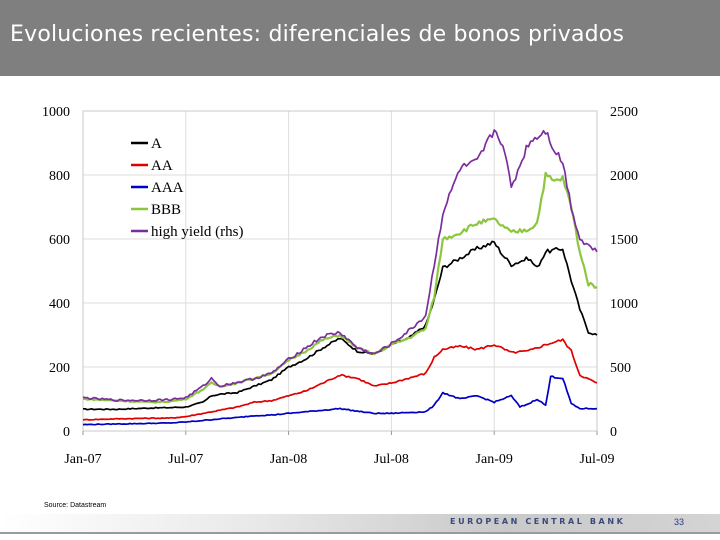 The width and height of the screenshot is (720, 540). I want to click on y-tick-label-left: 800, so click(59, 176).